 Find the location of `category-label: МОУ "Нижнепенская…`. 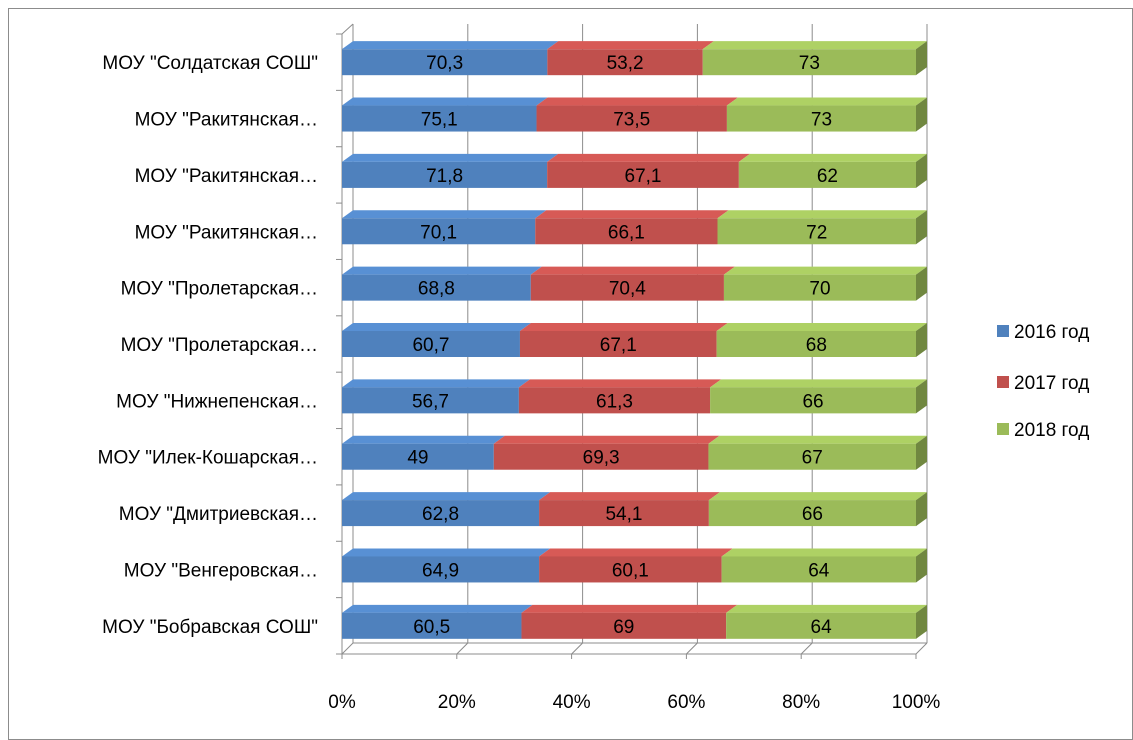

category-label: МОУ "Нижнепенская… is located at coordinates (217, 401).